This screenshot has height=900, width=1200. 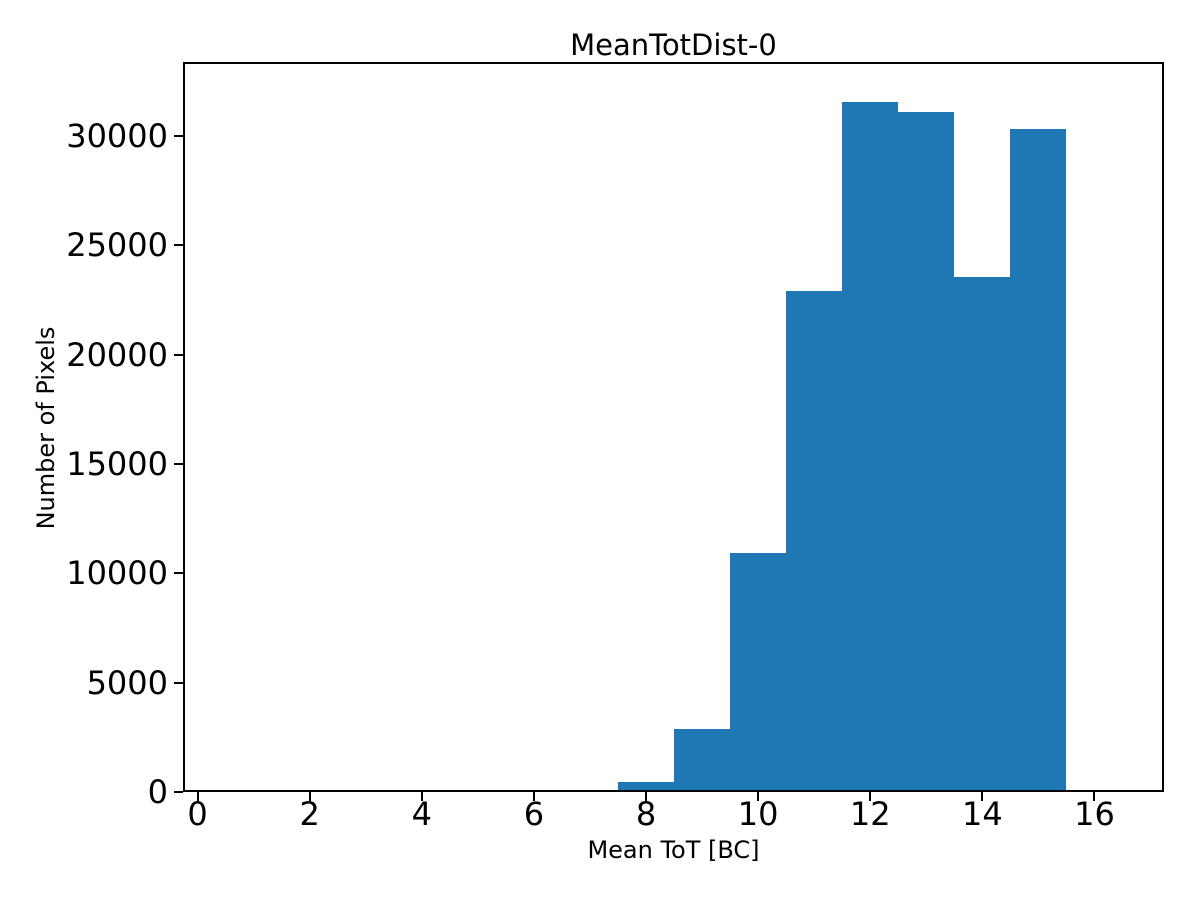 What do you see at coordinates (197, 814) in the screenshot?
I see `x-tick-label: 0` at bounding box center [197, 814].